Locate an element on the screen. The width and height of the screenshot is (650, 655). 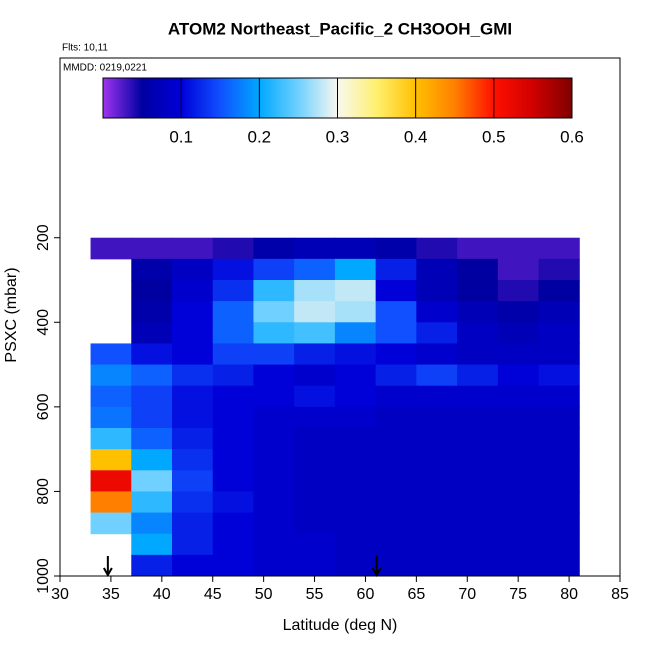
x-tick-label: 35 is located at coordinates (111, 594).